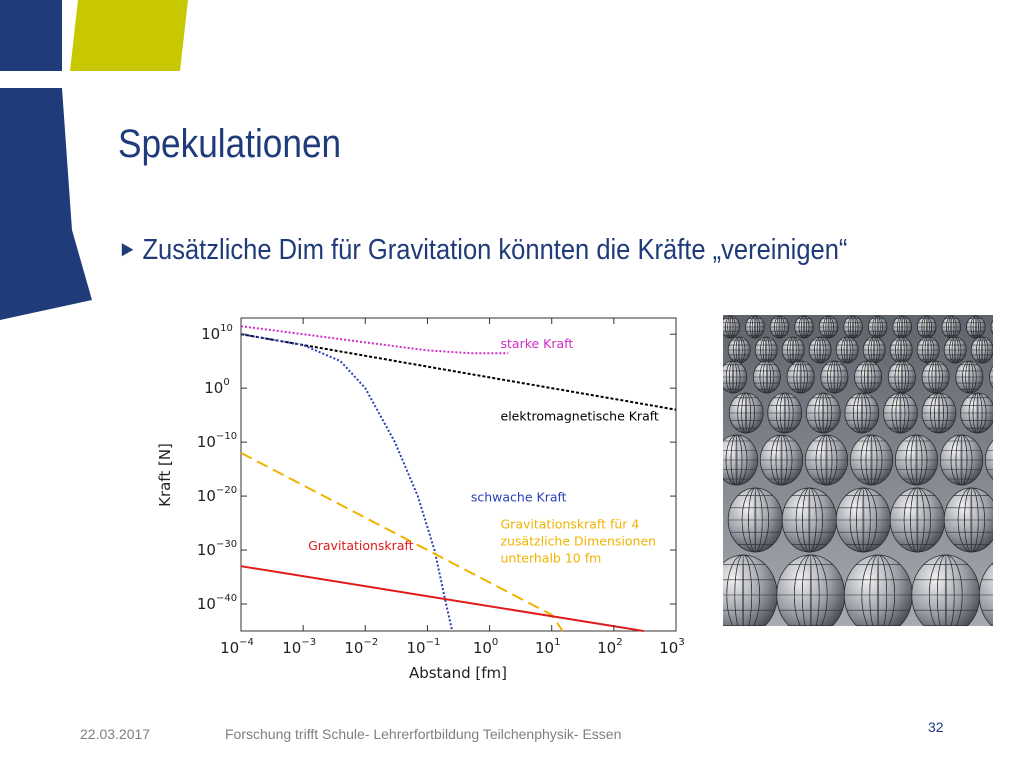 Image resolution: width=1024 pixels, height=768 pixels. Describe the element at coordinates (31, 35) in the screenshot. I see `navy-block-top` at that location.